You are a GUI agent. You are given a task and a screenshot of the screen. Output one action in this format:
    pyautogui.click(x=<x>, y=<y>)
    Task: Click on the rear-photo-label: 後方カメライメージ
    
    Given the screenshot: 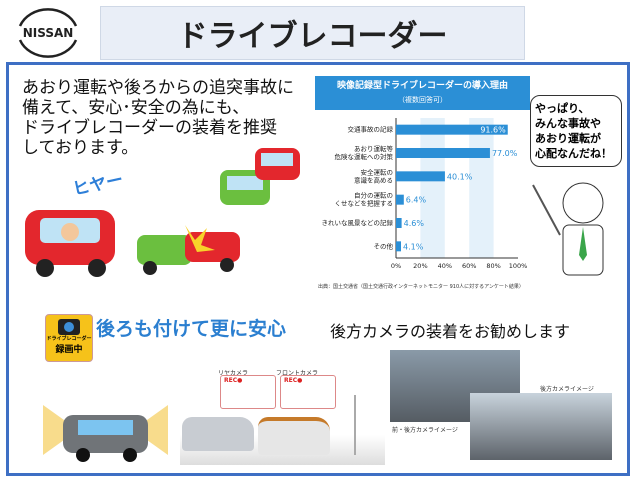 What is the action you would take?
    pyautogui.click(x=567, y=389)
    